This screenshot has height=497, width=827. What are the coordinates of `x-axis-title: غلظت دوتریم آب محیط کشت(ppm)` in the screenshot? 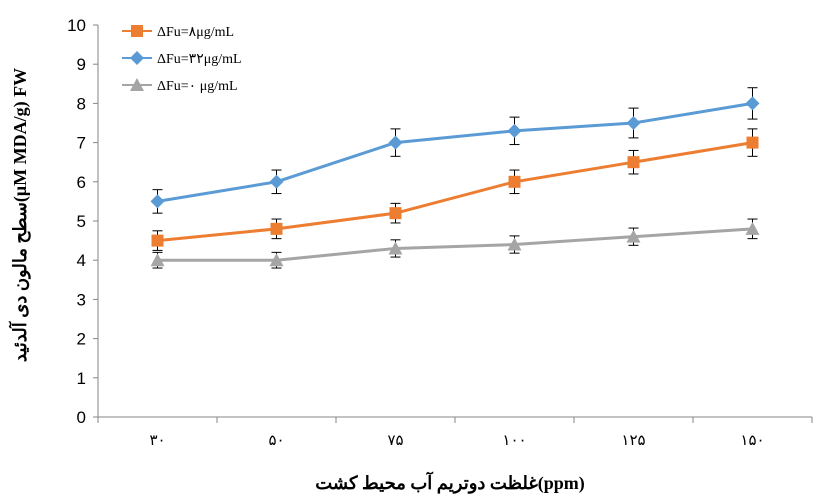 It's located at (450, 482).